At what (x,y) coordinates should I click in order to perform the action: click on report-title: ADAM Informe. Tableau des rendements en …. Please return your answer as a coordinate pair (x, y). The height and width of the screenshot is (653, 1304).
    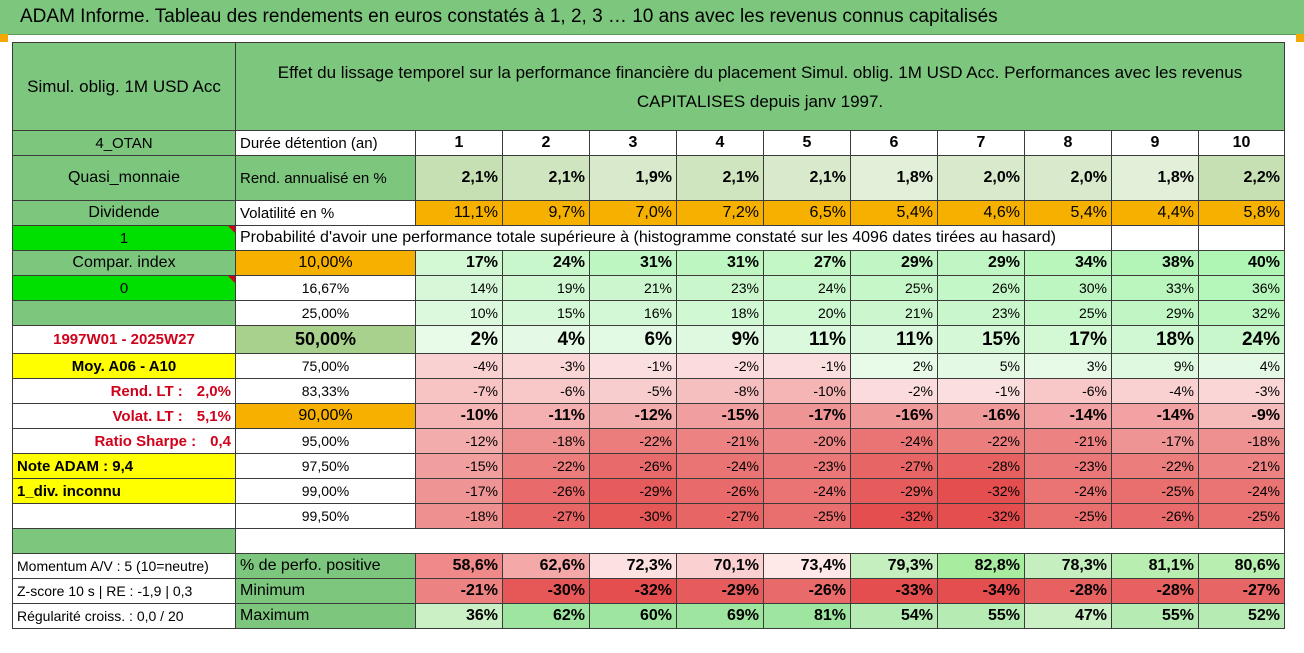
    Looking at the image, I should click on (509, 16).